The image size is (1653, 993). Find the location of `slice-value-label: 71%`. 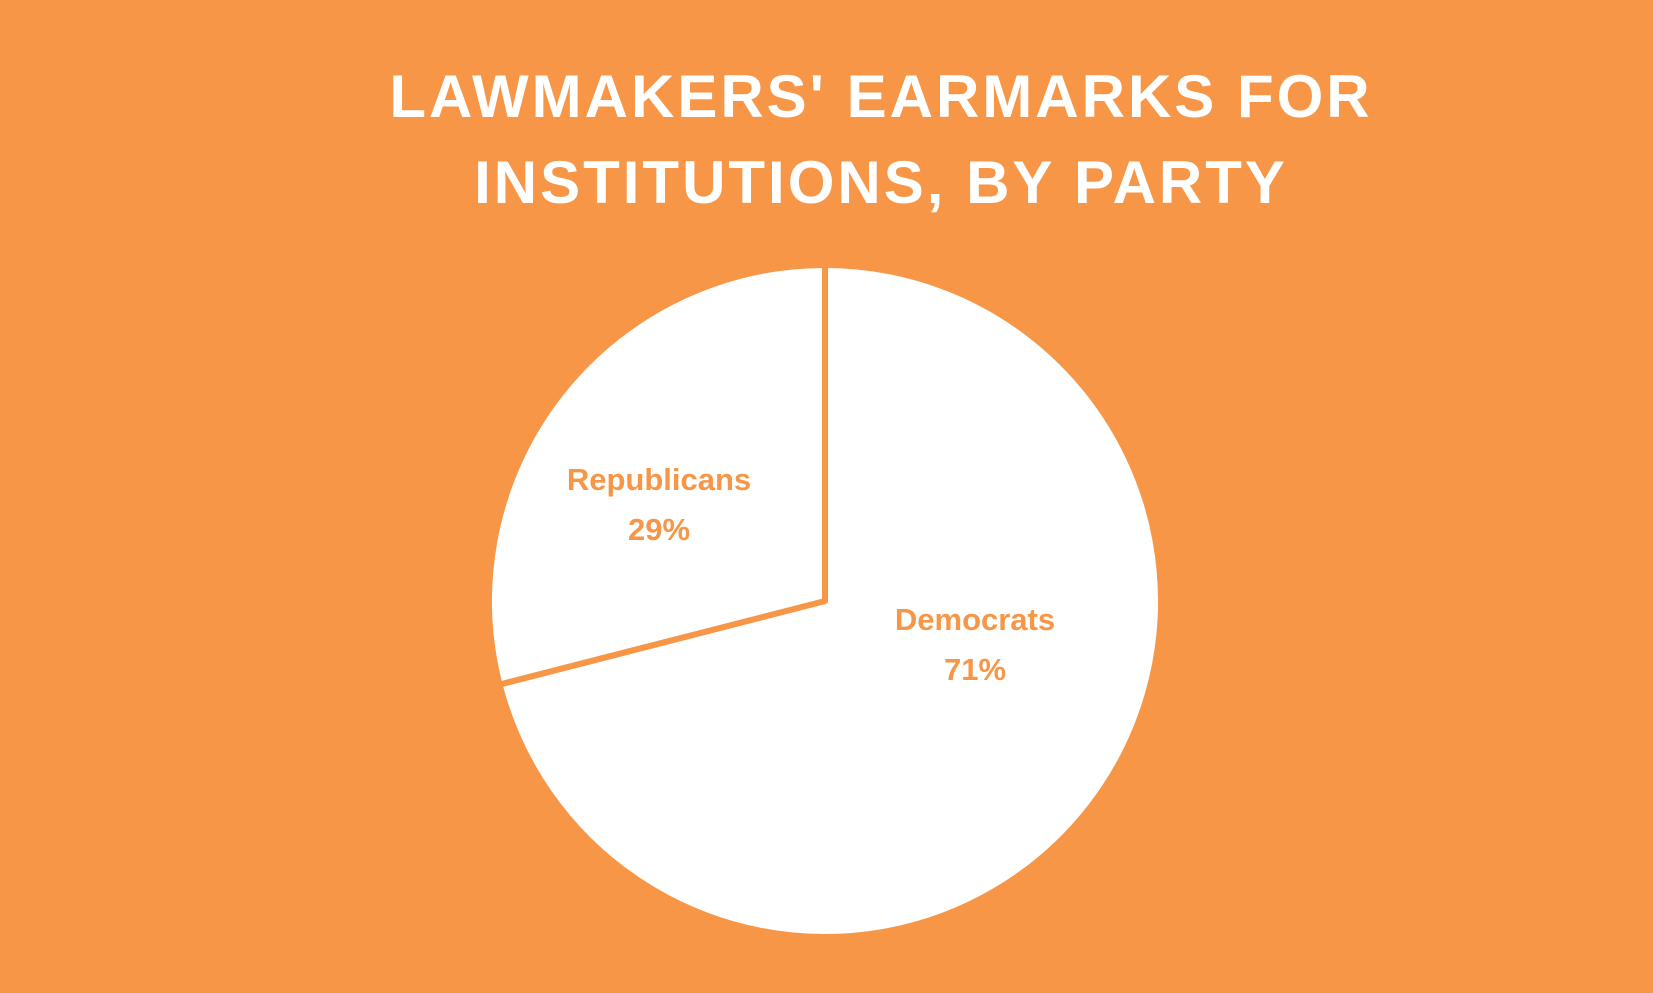

slice-value-label: 71% is located at coordinates (975, 669).